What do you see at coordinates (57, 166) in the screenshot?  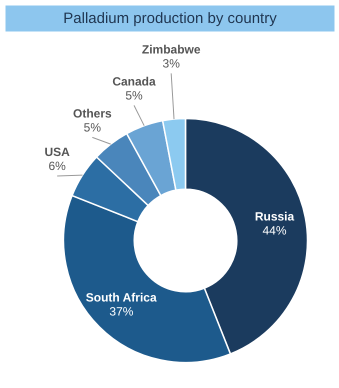 I see `data-label: 6%` at bounding box center [57, 166].